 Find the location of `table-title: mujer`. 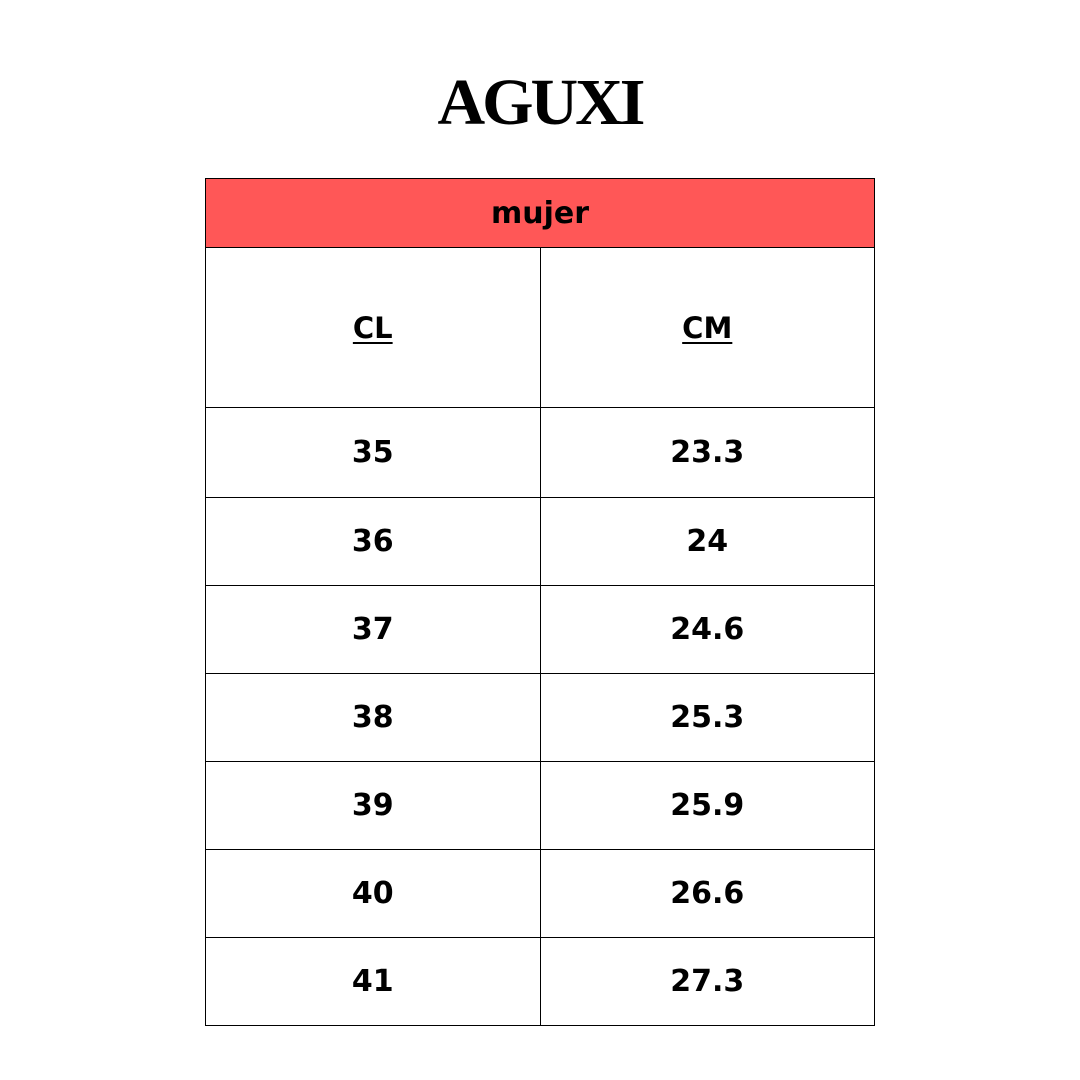

table-title: mujer is located at coordinates (540, 213).